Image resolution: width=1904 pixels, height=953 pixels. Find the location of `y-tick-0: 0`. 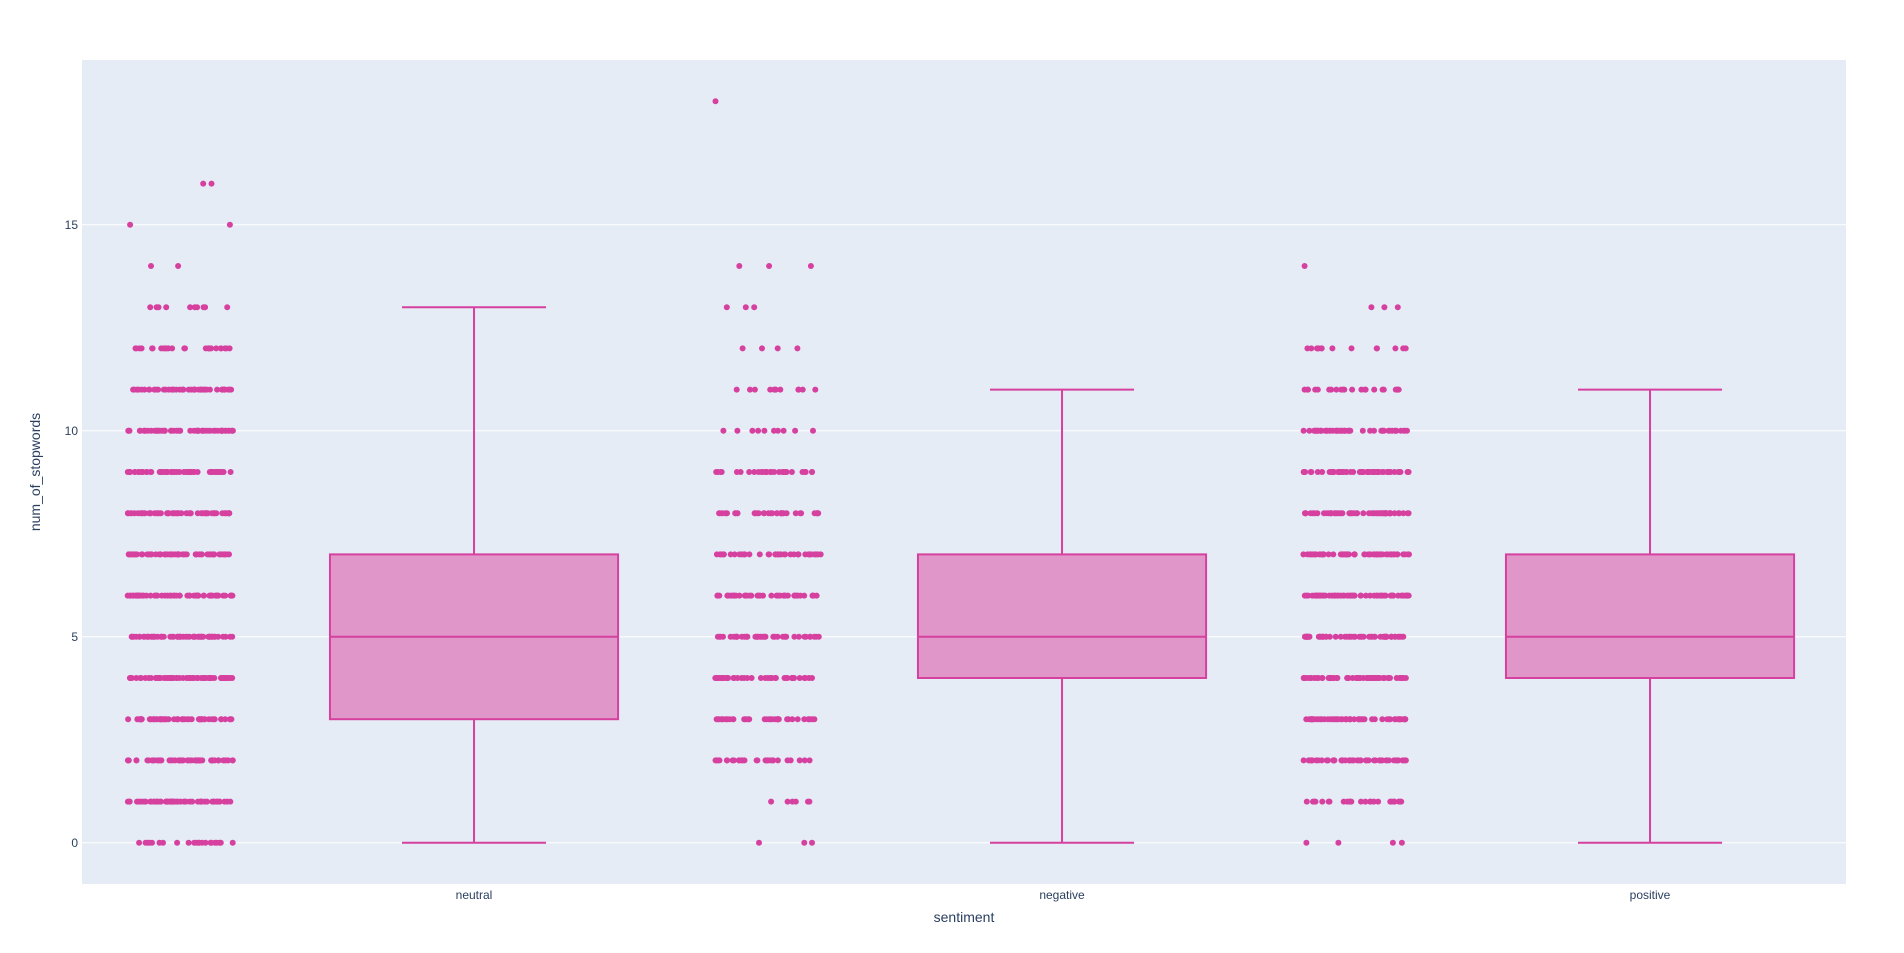

y-tick-0: 0 is located at coordinates (74, 843).